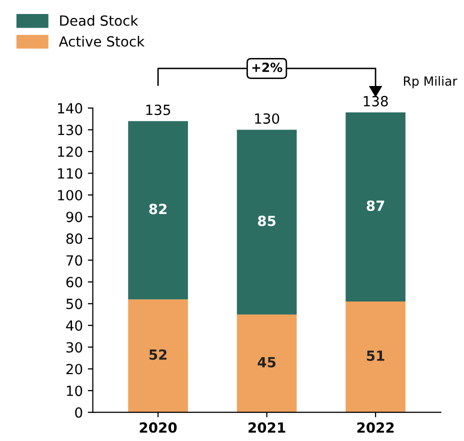 The image size is (464, 441). I want to click on data-label: 45, so click(267, 362).